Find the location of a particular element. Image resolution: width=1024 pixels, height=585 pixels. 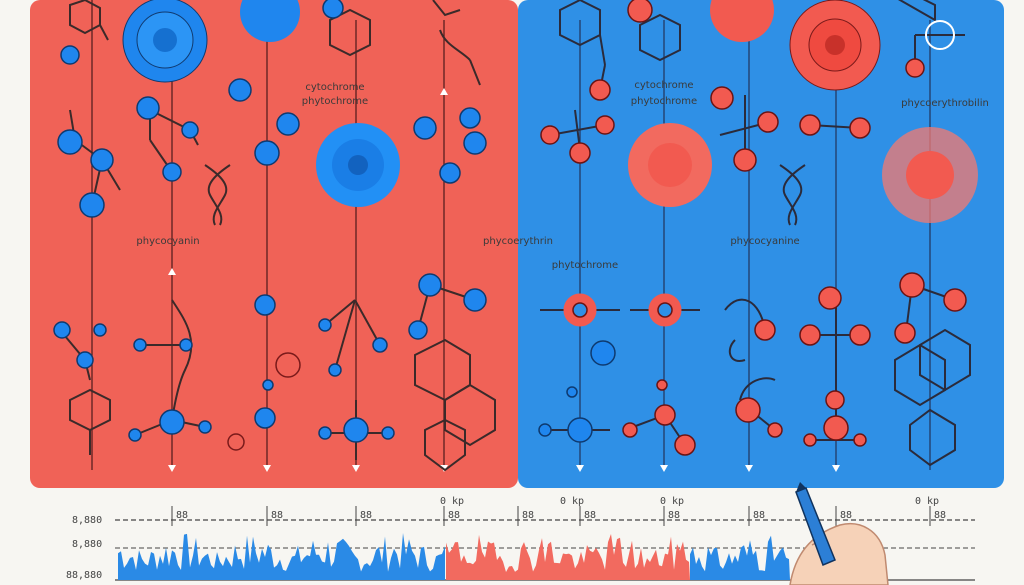

spectrum-peaks-blue is located at coordinates (281, 556).